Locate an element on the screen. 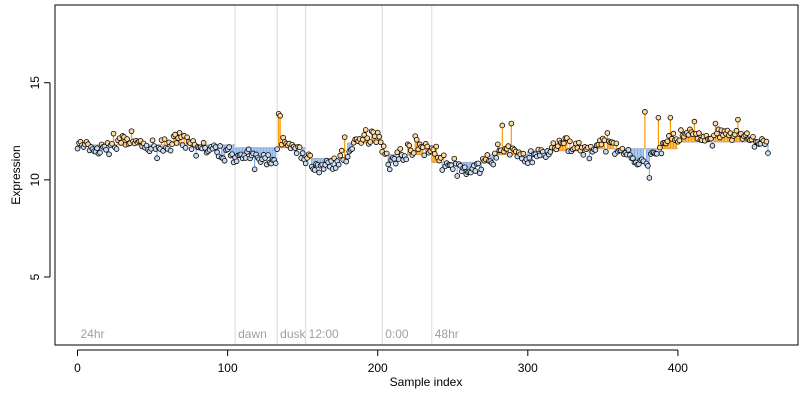 This screenshot has height=400, width=800. y-tick-label: 5 is located at coordinates (35, 276).